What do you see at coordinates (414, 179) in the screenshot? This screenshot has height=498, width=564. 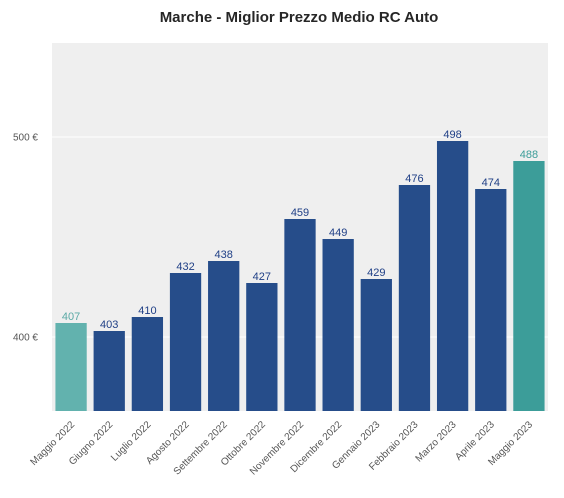 I see `data-label: 476` at bounding box center [414, 179].